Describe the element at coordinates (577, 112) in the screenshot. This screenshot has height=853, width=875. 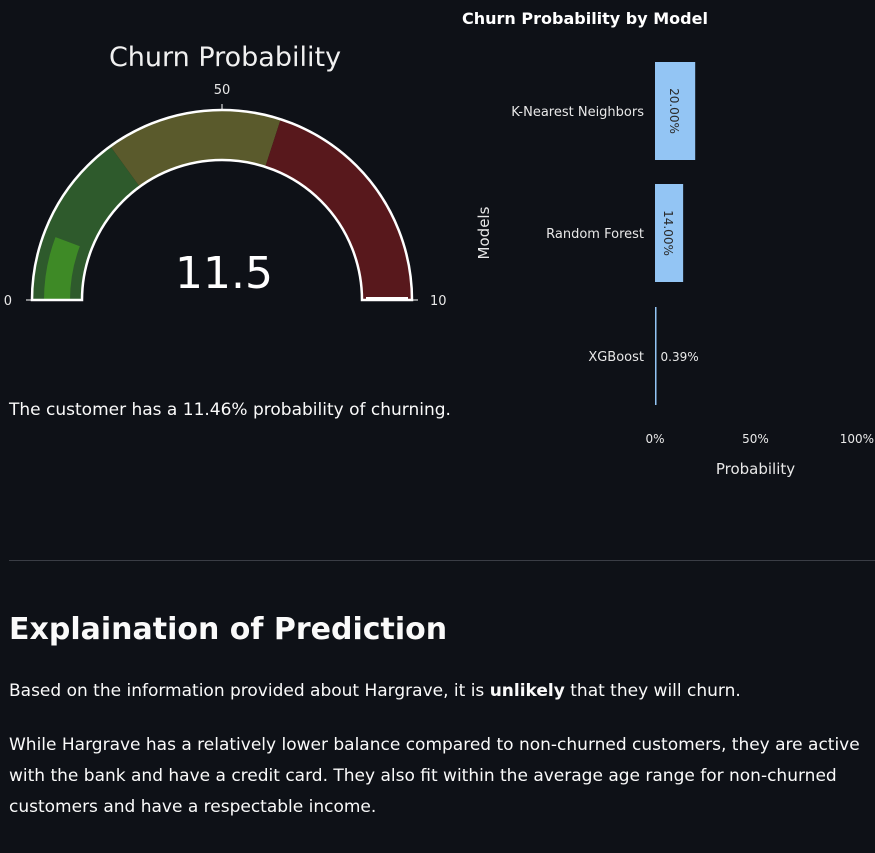
I see `category-label-1: K-Nearest Neighbors` at that location.